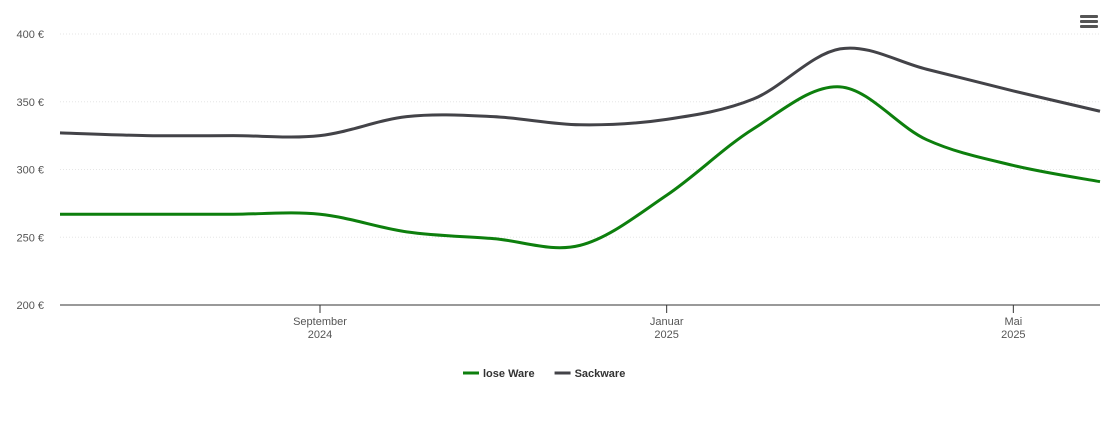  Describe the element at coordinates (30, 238) in the screenshot. I see `y-tick-label: 250 €` at that location.